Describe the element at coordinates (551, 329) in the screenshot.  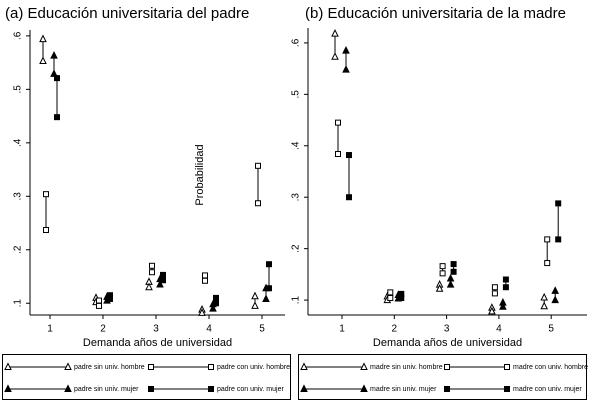
I see `x-tick-label: 5` at that location.